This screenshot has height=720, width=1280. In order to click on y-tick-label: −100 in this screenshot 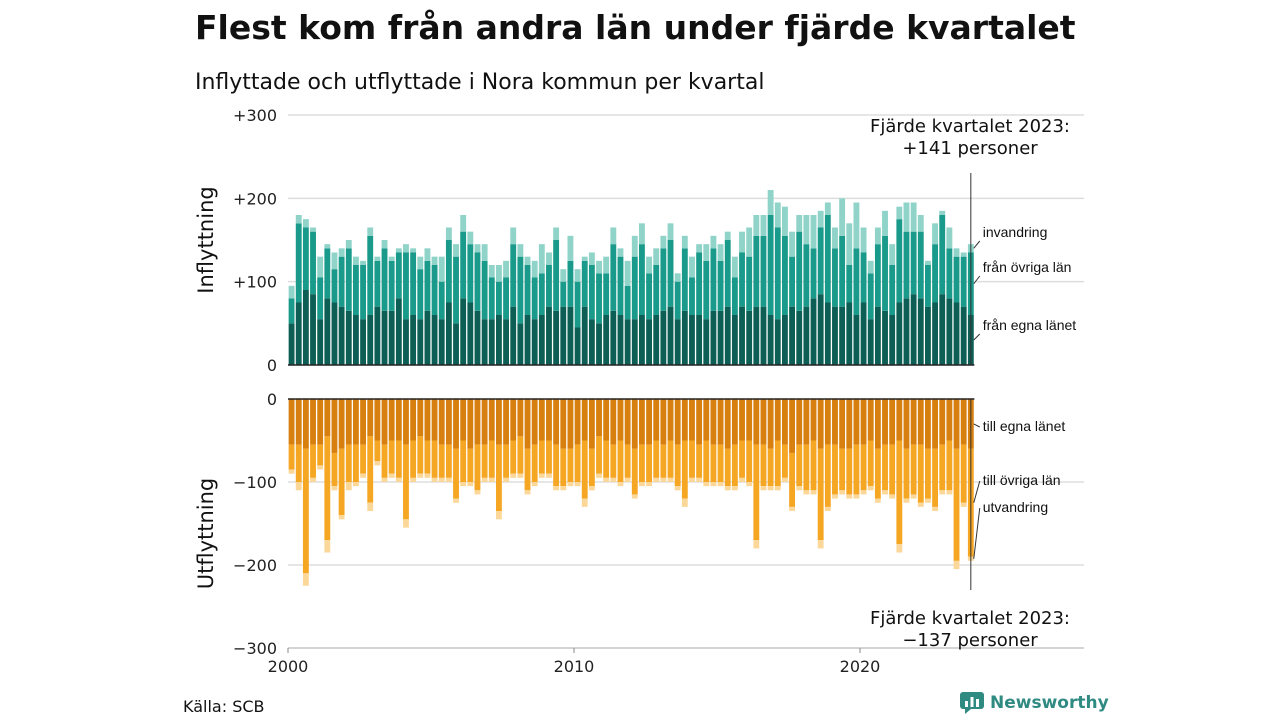, I will do `click(255, 482)`.